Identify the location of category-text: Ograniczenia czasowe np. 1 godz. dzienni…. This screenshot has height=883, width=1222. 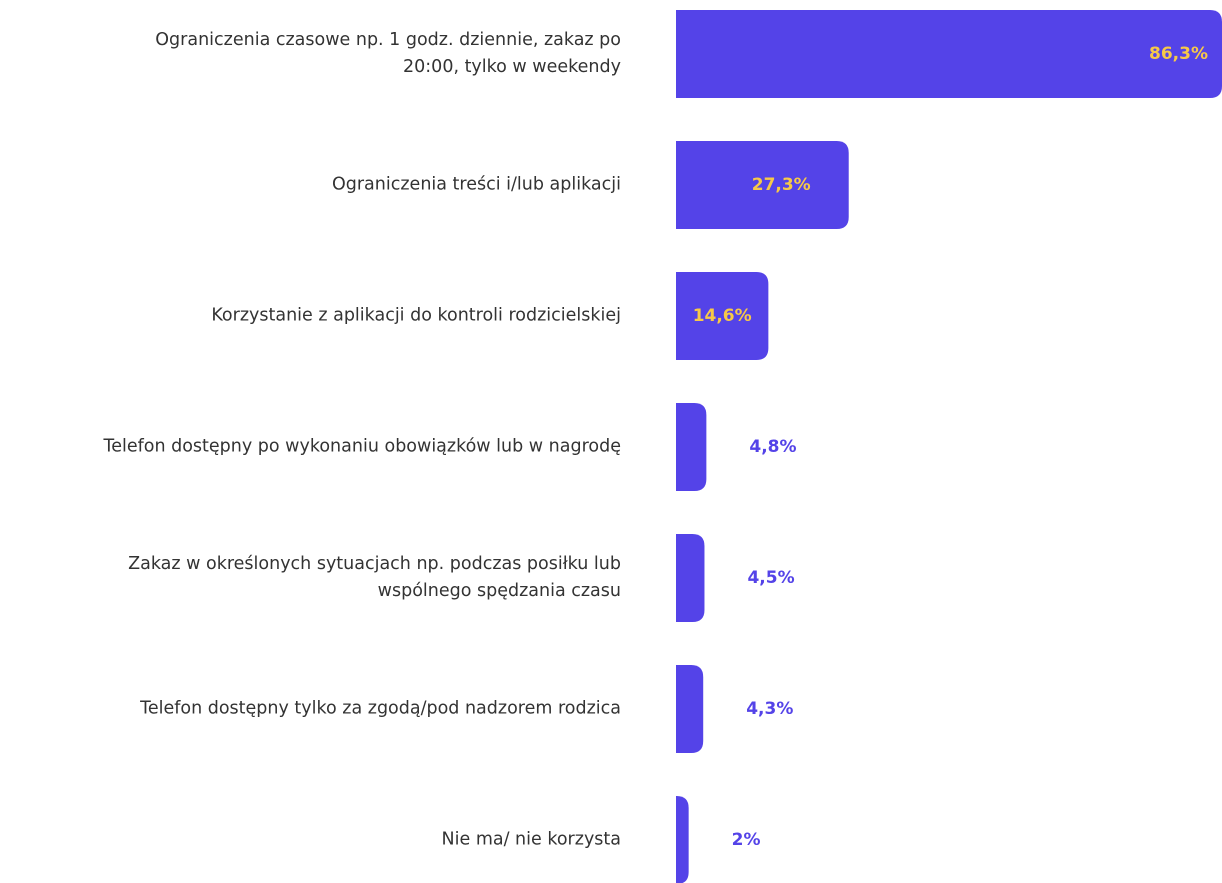
(388, 53).